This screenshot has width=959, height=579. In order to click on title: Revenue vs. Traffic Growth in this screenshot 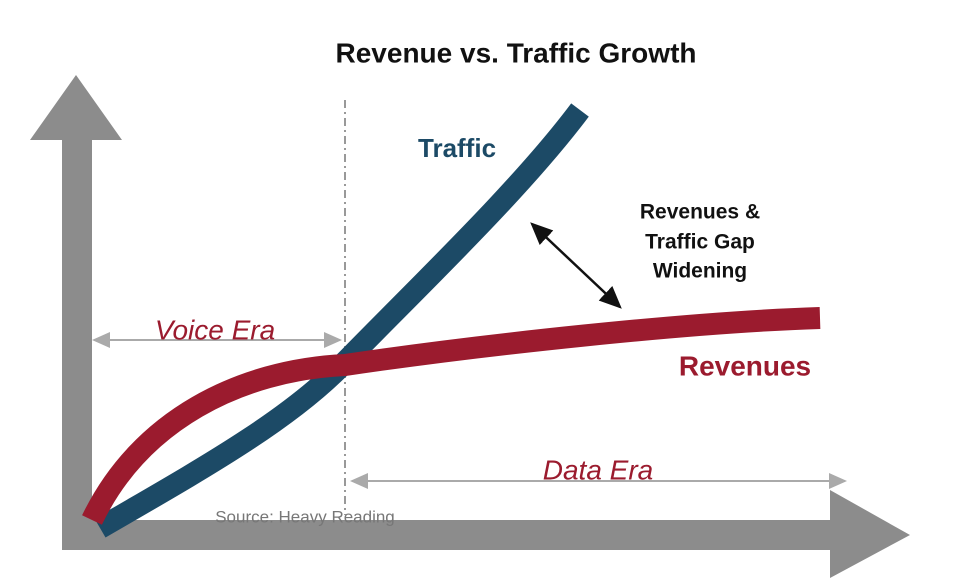, I will do `click(516, 52)`.